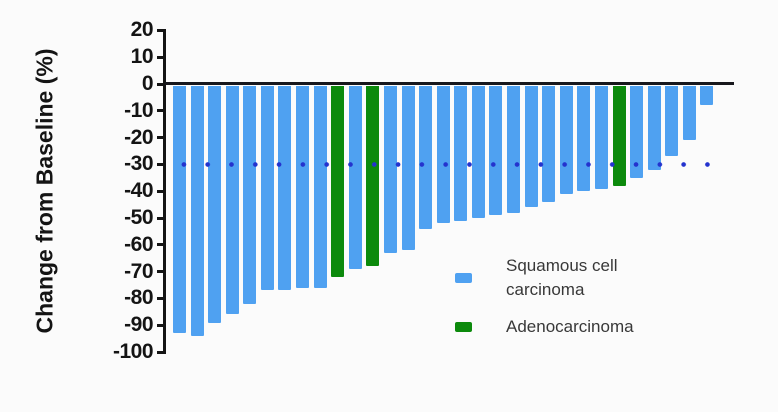 This screenshot has height=412, width=778. Describe the element at coordinates (138, 191) in the screenshot. I see `y-tick-label: -40` at that location.